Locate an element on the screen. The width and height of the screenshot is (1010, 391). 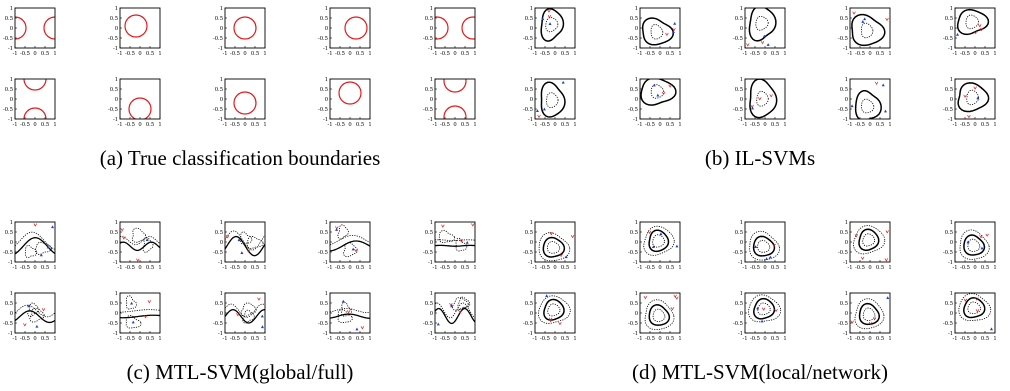
subplot-d-7: -1 -0.5 0 0.5 110.50-0.5-1 is located at coordinates (655, 316).